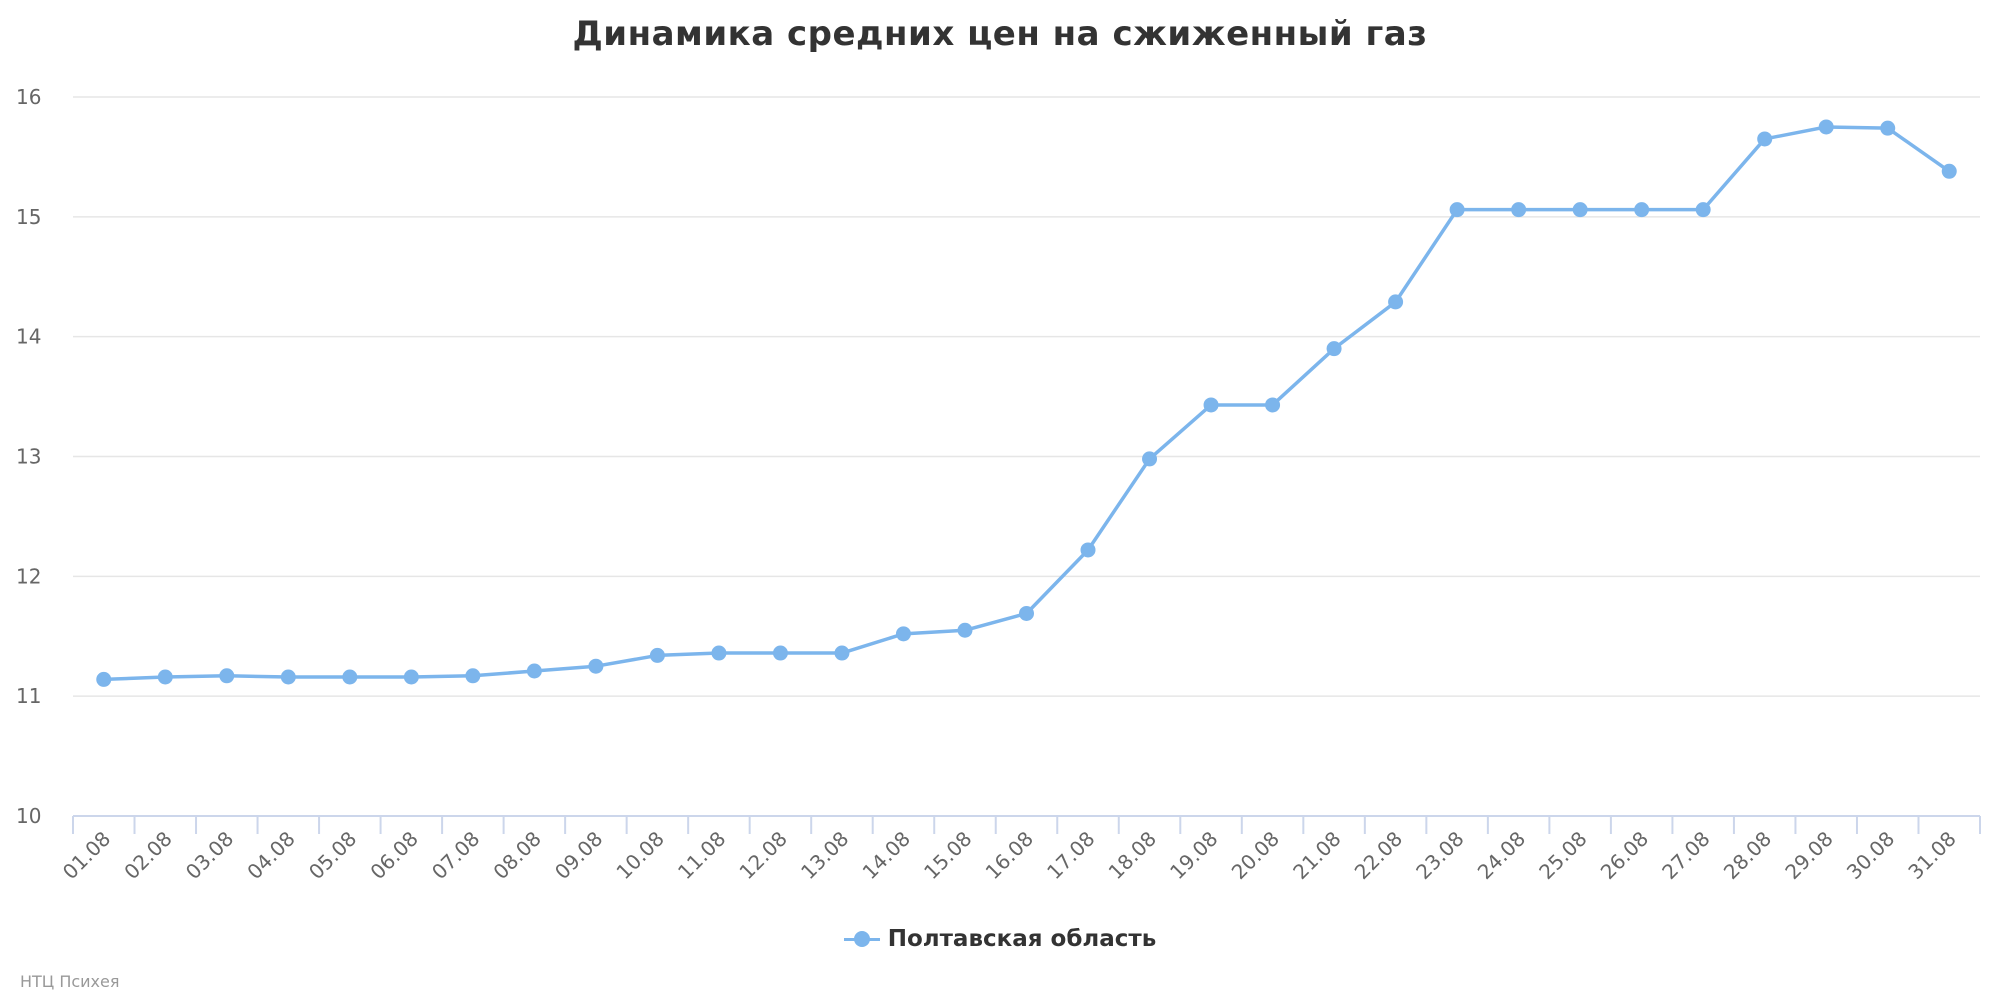 Image resolution: width=2000 pixels, height=1000 pixels. What do you see at coordinates (209, 855) in the screenshot?
I see `x-tick-label: 03.08` at bounding box center [209, 855].